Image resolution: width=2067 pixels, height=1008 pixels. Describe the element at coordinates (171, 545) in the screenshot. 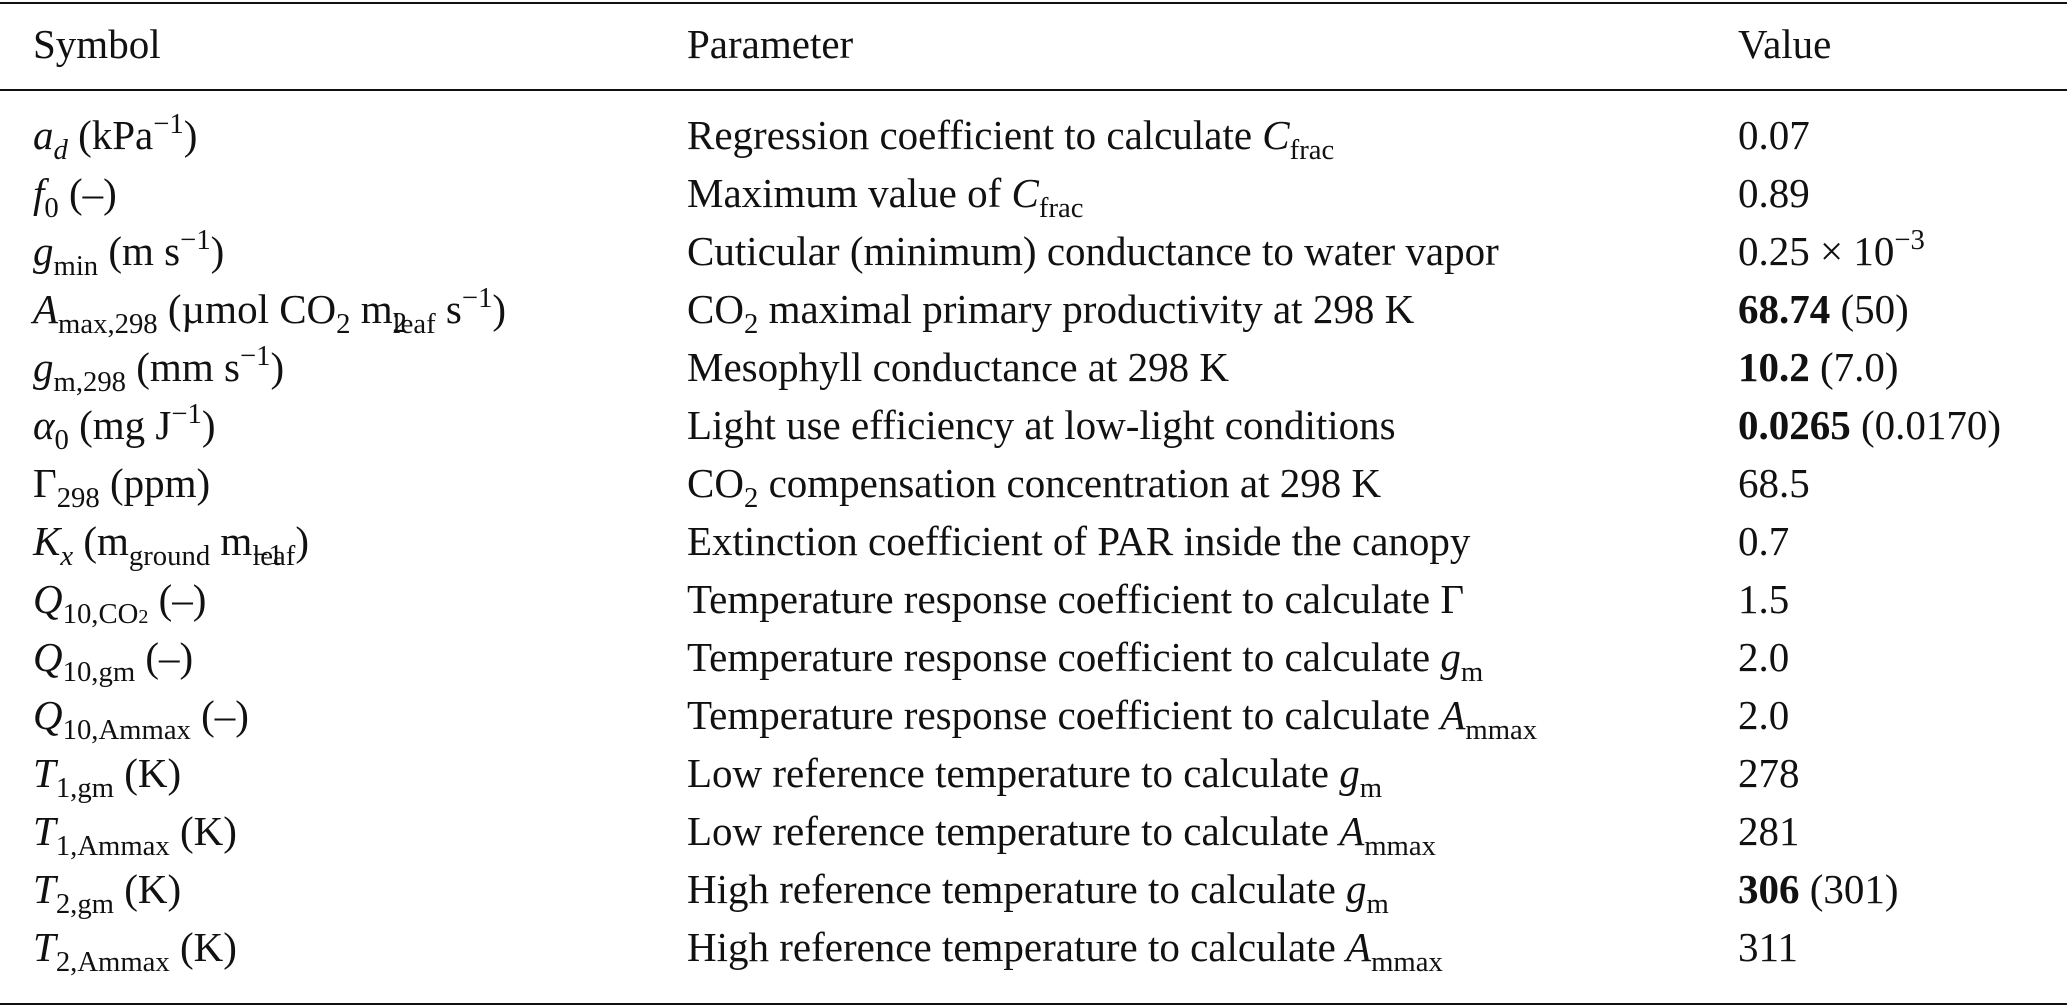

I see `symbol-cell: Kx (mground m −1 leaf)` at that location.